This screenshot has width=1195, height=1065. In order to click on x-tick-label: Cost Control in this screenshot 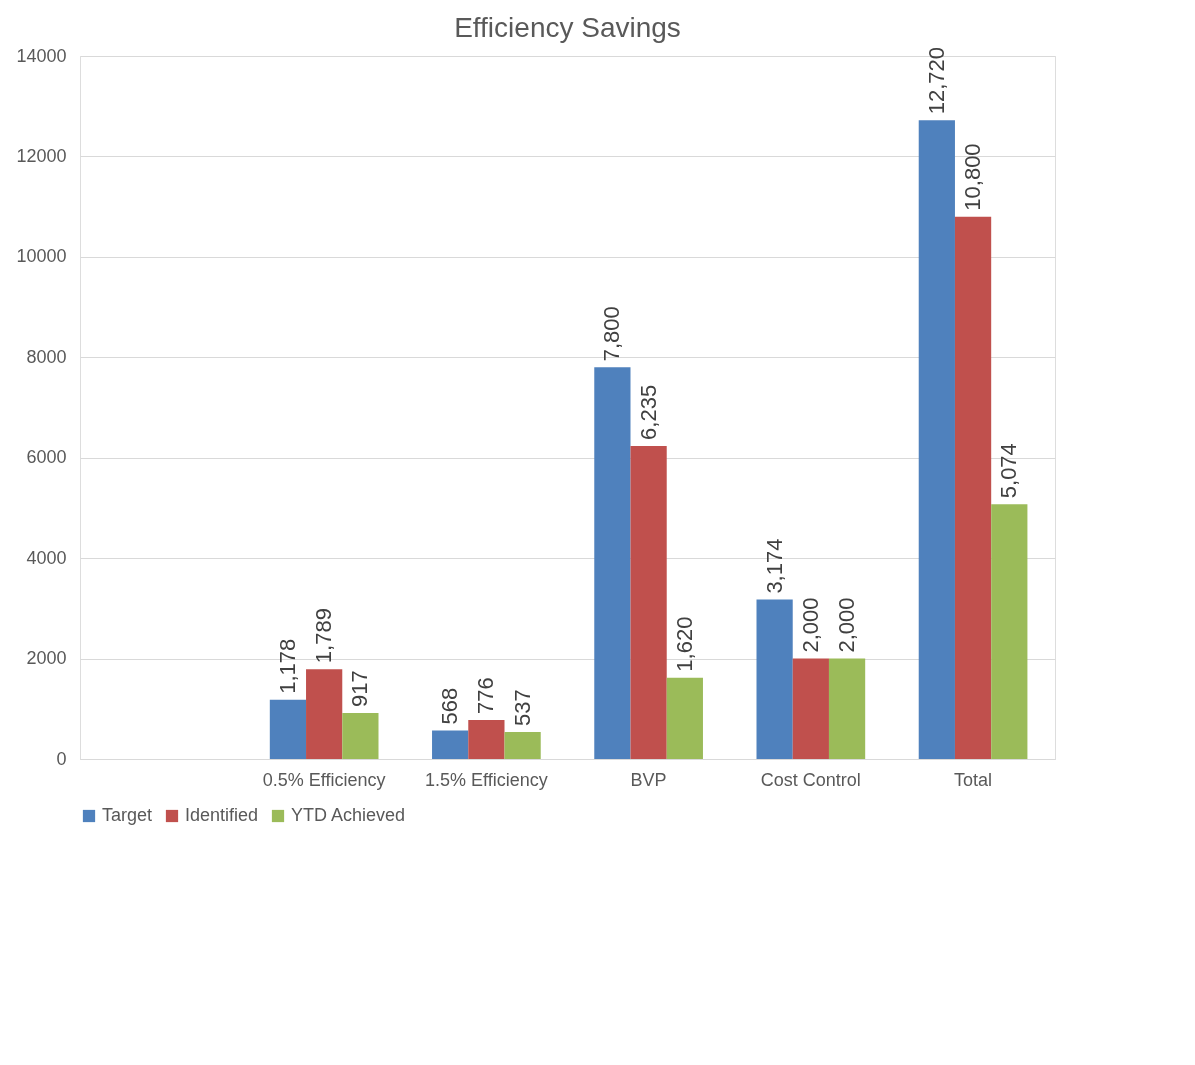, I will do `click(810, 779)`.